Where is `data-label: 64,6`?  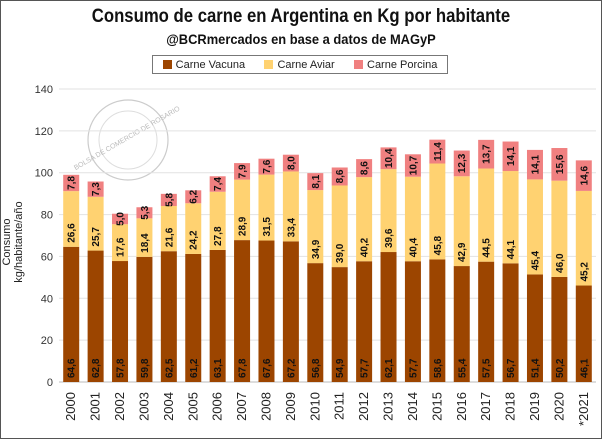 data-label: 64,6 is located at coordinates (72, 368).